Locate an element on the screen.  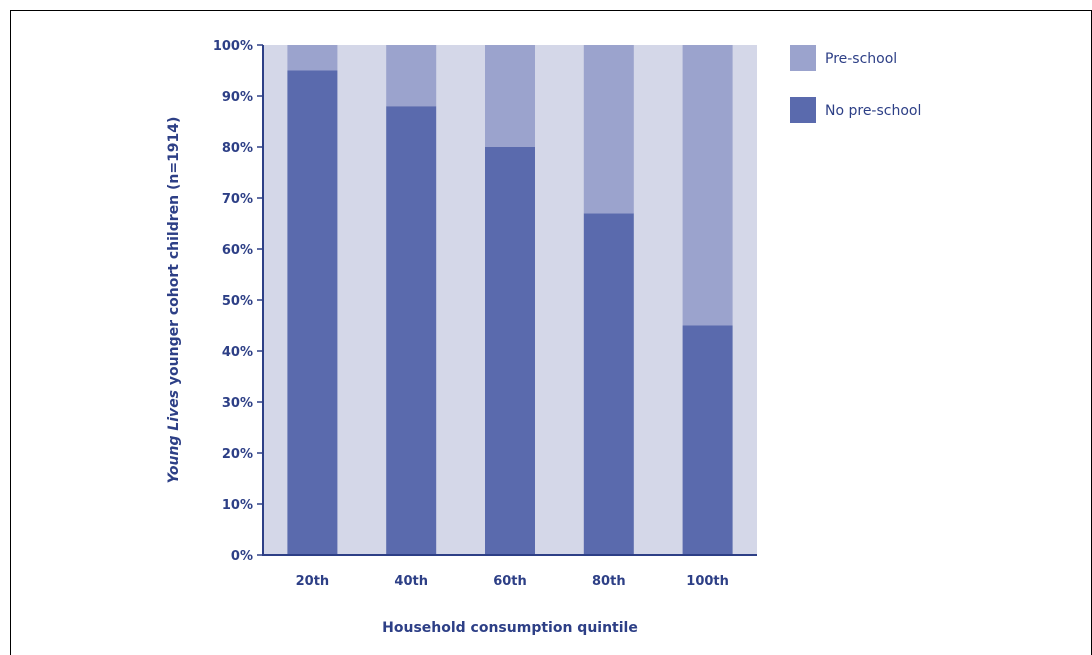
bar-no-pre-school-40th is located at coordinates (411, 330).